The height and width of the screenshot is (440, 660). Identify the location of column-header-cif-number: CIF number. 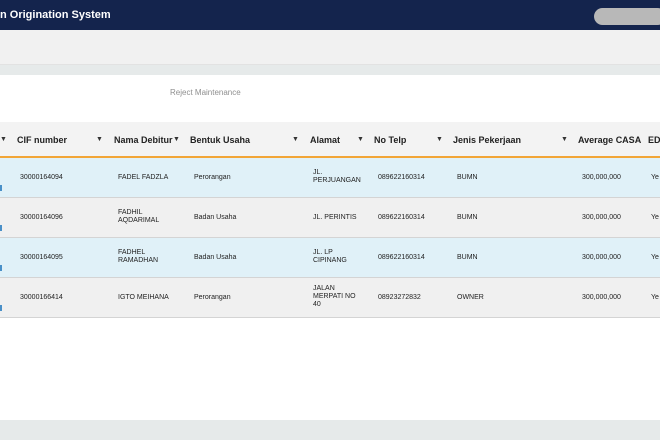
(42, 140).